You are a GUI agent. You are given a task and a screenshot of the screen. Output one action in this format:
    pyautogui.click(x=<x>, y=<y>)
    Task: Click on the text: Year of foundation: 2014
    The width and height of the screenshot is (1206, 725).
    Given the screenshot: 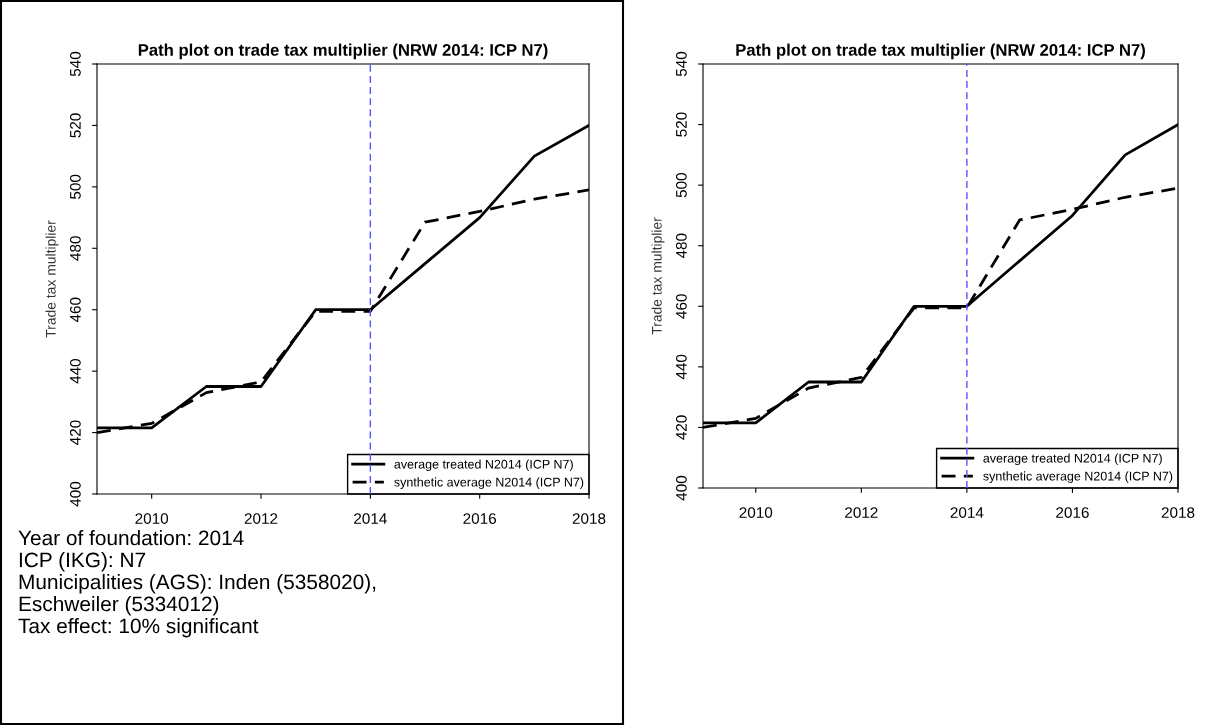 What is the action you would take?
    pyautogui.click(x=131, y=538)
    